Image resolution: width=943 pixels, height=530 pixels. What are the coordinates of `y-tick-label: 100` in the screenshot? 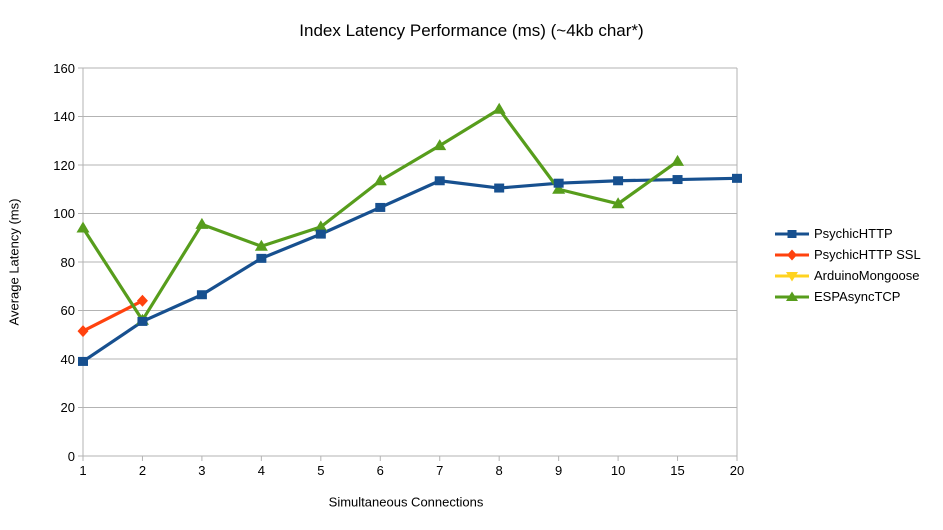 It's located at (64, 213).